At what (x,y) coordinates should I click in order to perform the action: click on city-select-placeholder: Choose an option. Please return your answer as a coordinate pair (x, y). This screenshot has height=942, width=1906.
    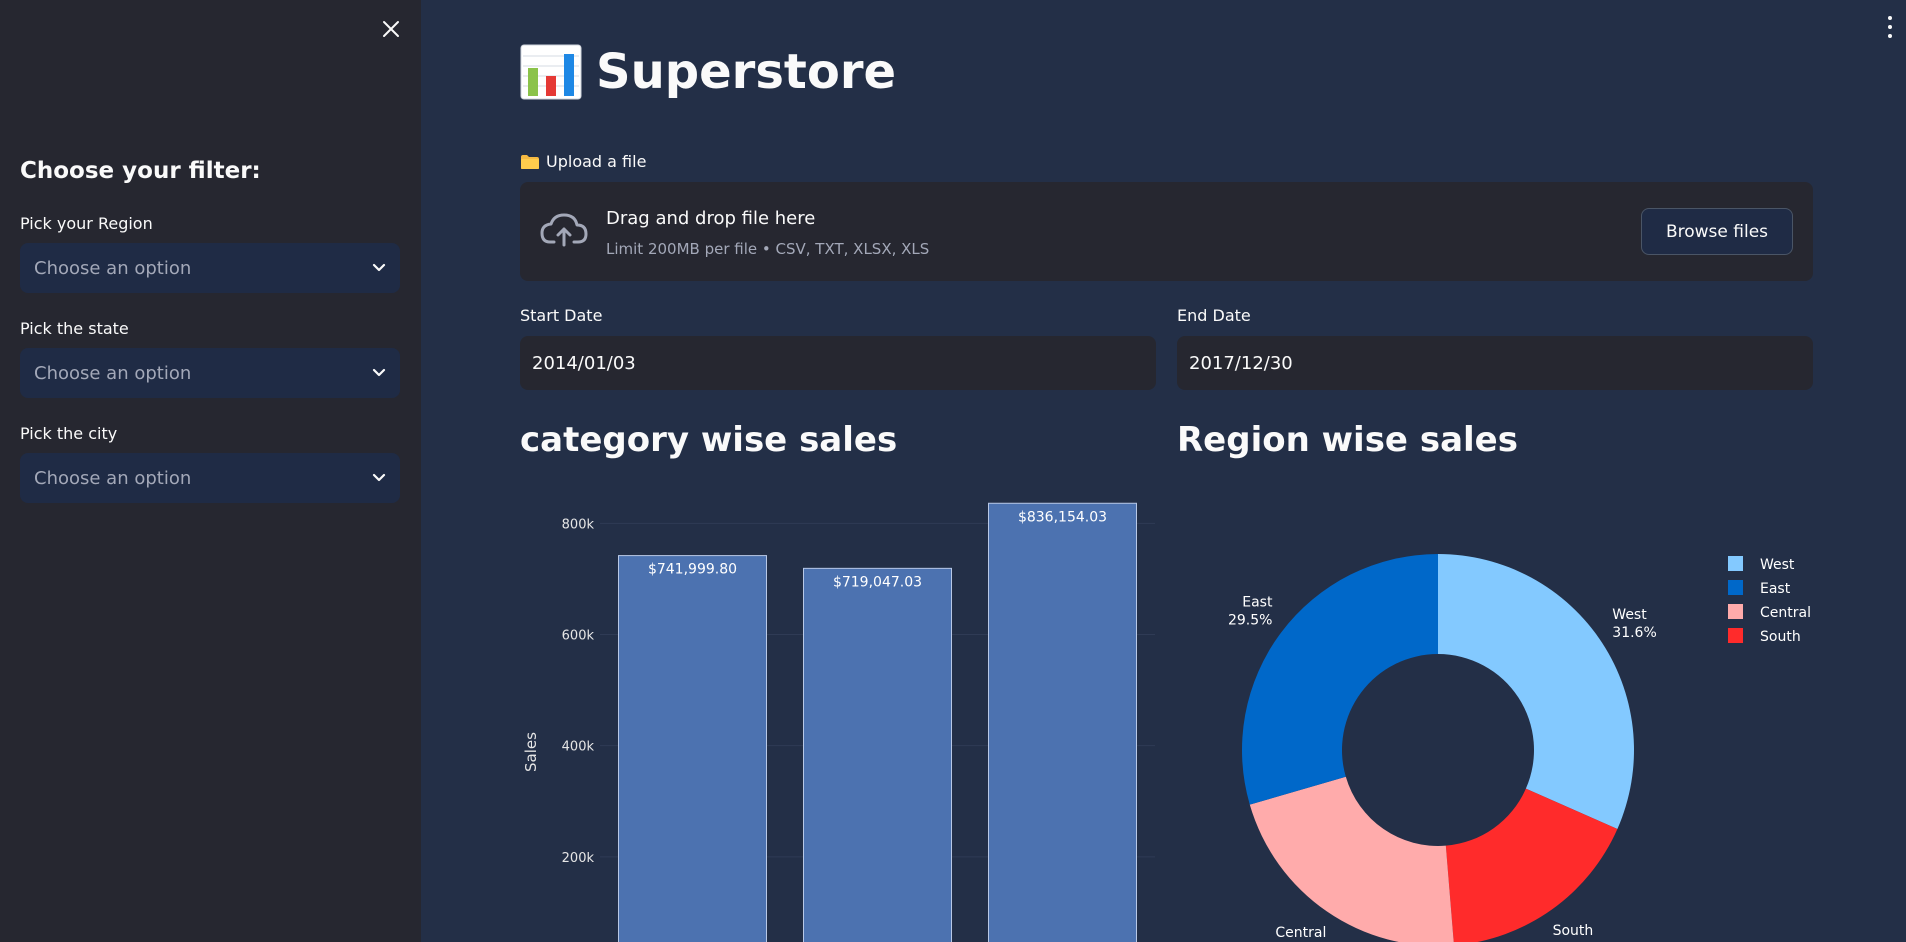
    Looking at the image, I should click on (113, 478).